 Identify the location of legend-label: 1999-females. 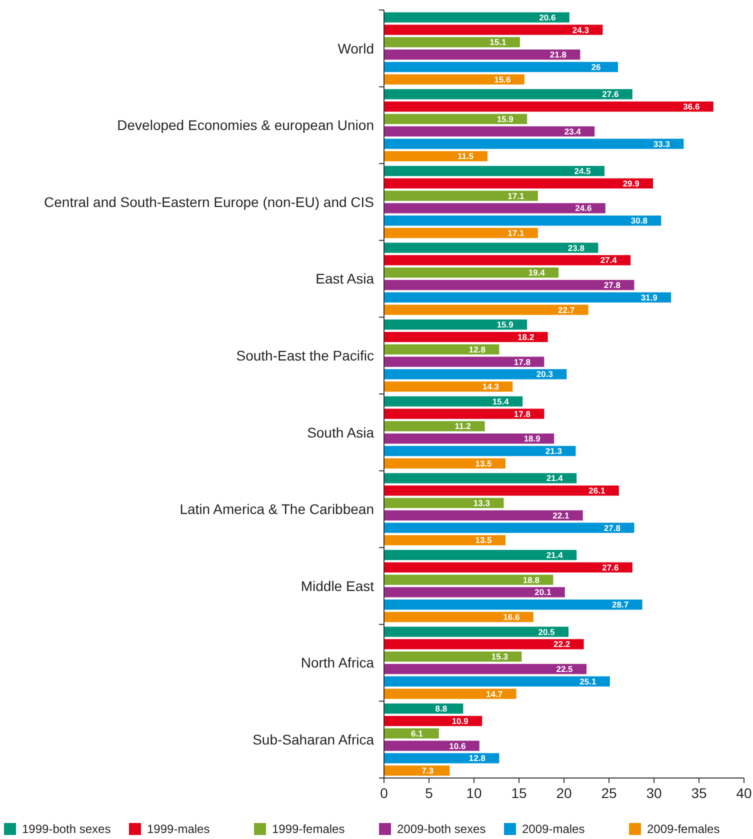
(308, 829).